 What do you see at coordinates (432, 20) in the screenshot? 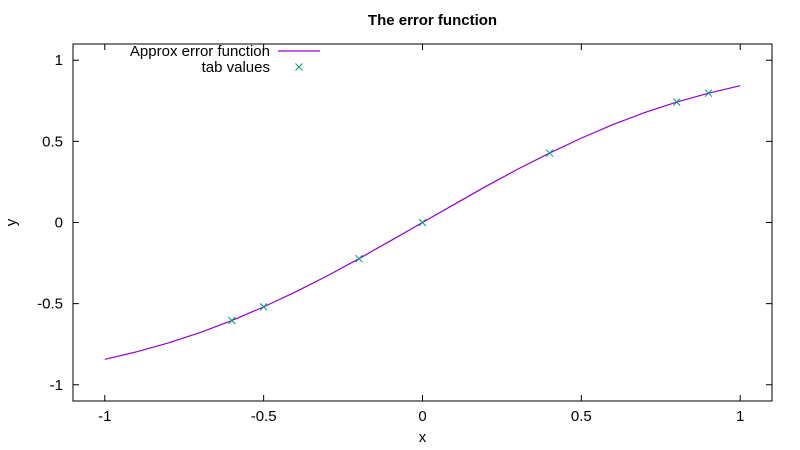
I see `chart-title: The error function` at bounding box center [432, 20].